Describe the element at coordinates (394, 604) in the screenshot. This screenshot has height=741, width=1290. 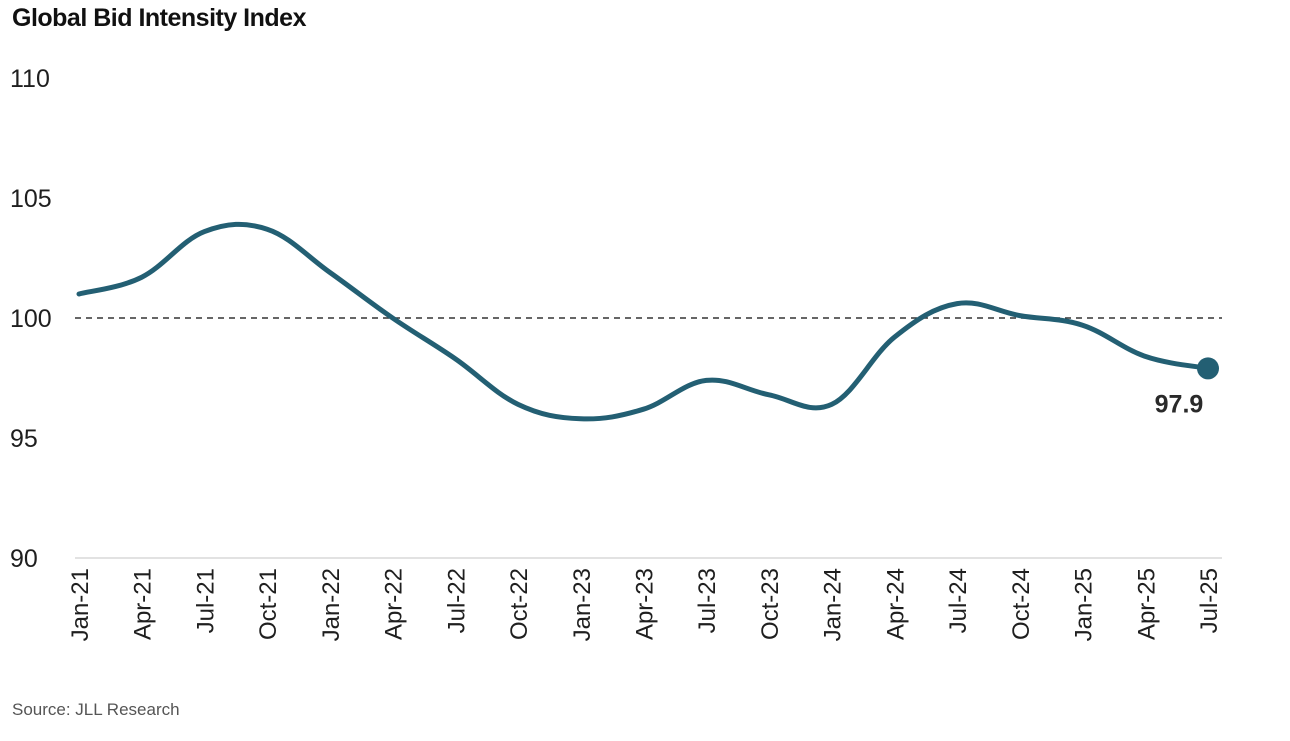
I see `x-tick-label: Apr-22` at that location.